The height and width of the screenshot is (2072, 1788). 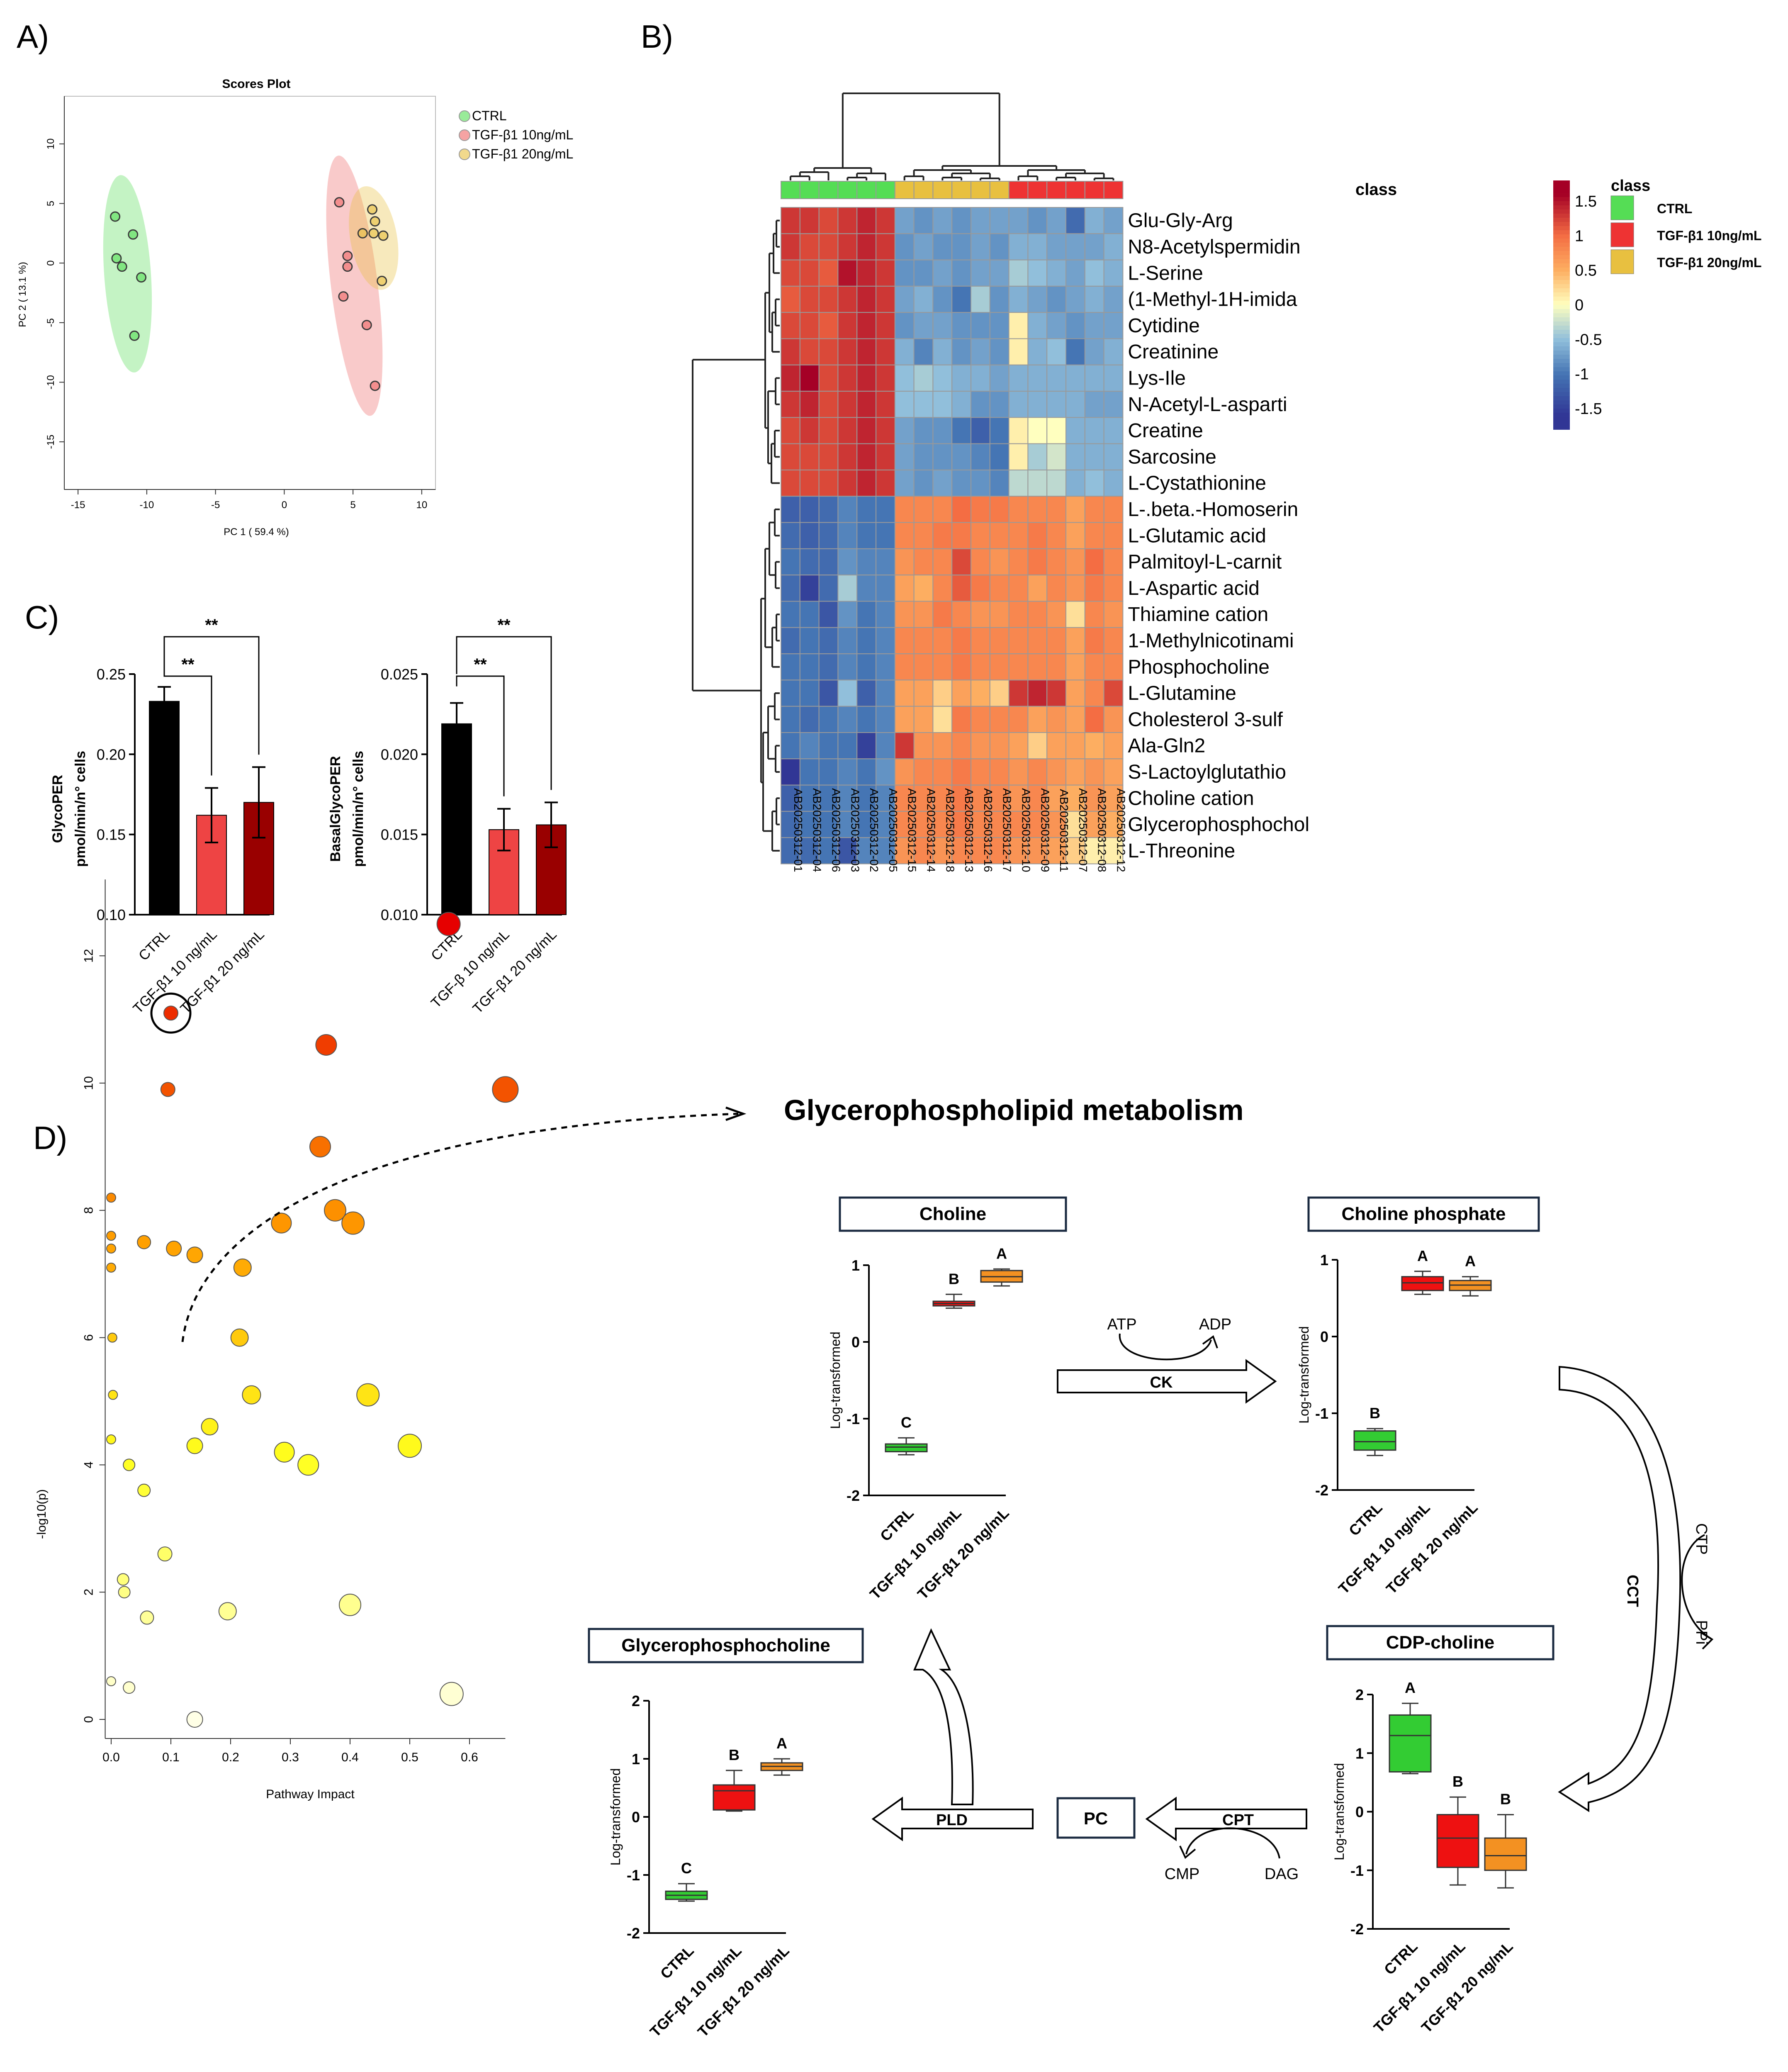 What do you see at coordinates (290, 1757) in the screenshot?
I see `bubble-x-tick-label: 0.3` at bounding box center [290, 1757].